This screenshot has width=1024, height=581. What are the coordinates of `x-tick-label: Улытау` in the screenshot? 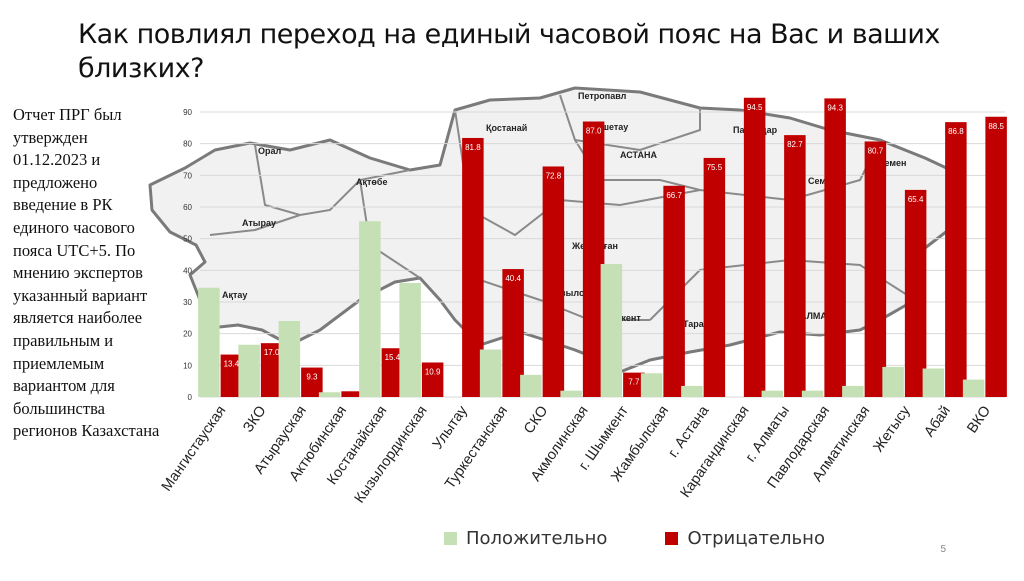 It's located at (451, 428).